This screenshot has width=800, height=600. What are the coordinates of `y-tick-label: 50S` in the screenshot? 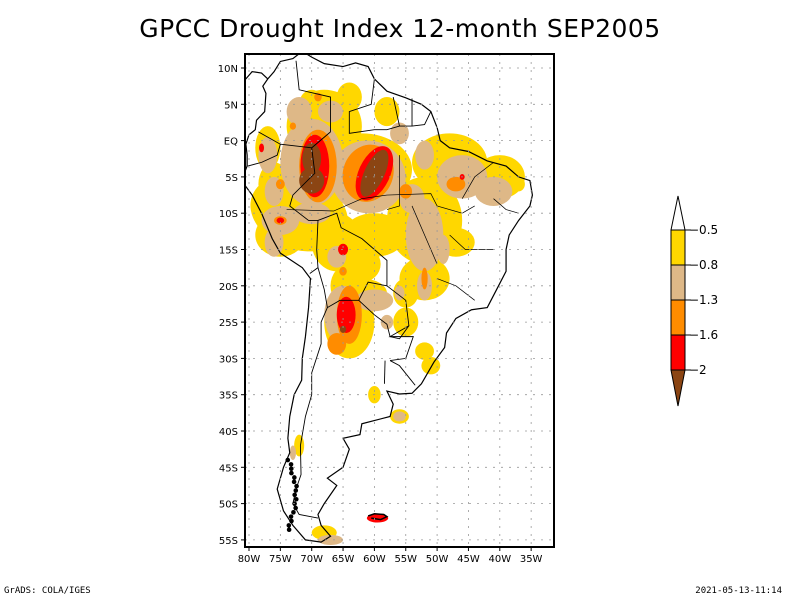 It's located at (228, 505).